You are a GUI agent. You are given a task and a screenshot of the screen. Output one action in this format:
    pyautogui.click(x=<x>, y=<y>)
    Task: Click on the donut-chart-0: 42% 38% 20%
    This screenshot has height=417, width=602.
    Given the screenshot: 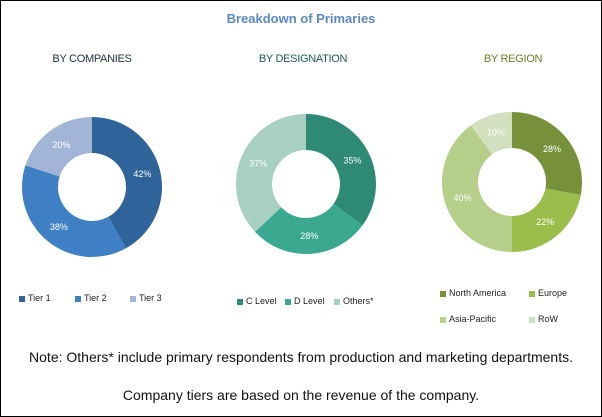 What is the action you would take?
    pyautogui.click(x=91, y=187)
    